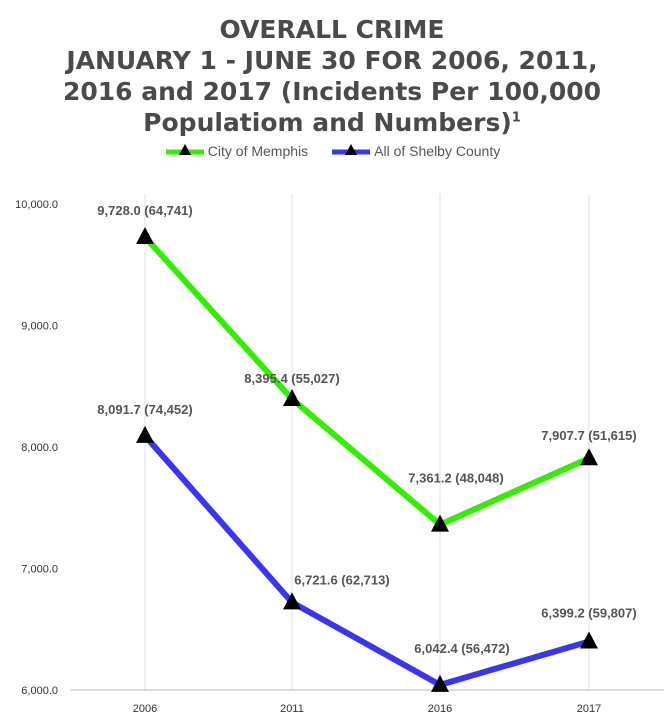 Image resolution: width=664 pixels, height=728 pixels. I want to click on data-label: 8,091.7 (74,452), so click(144, 409).